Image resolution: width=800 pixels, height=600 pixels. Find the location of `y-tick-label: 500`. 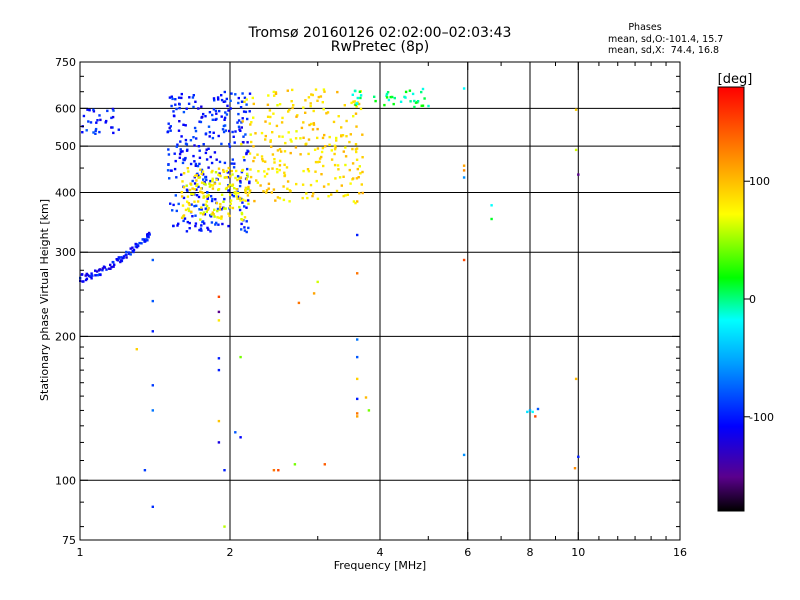

y-tick-label: 500 is located at coordinates (65, 146).